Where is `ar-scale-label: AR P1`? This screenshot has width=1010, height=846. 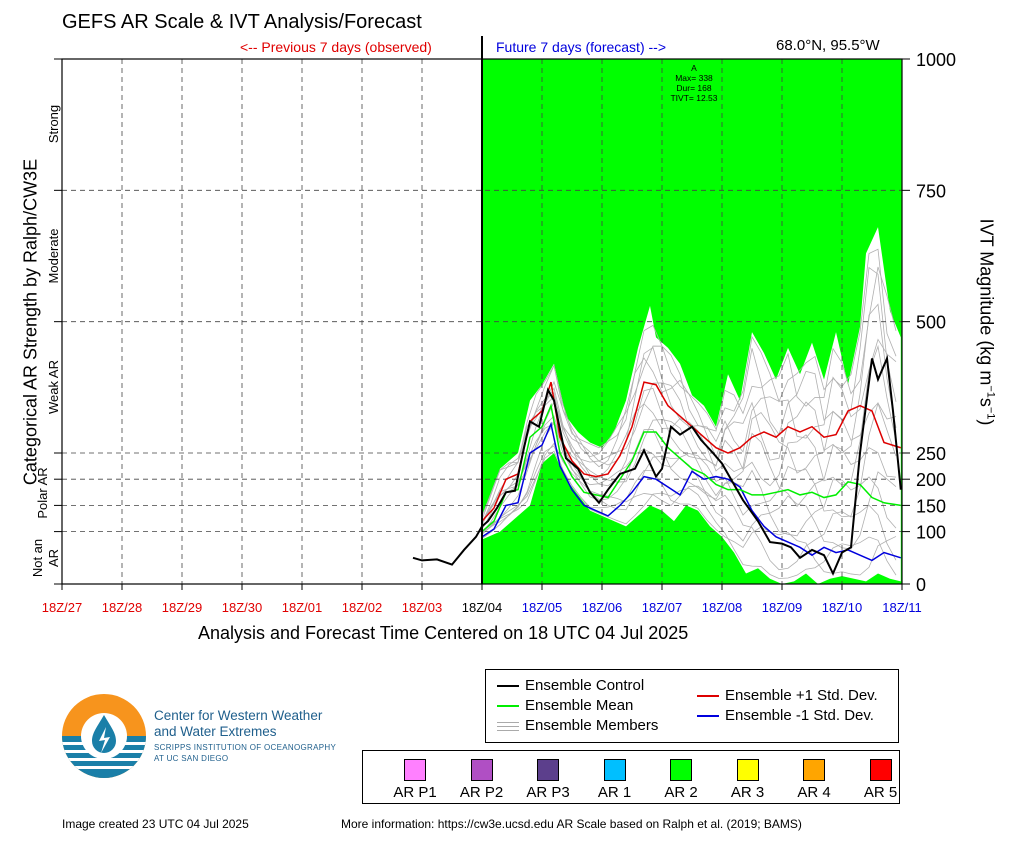
ar-scale-label: AR P1 is located at coordinates (415, 792).